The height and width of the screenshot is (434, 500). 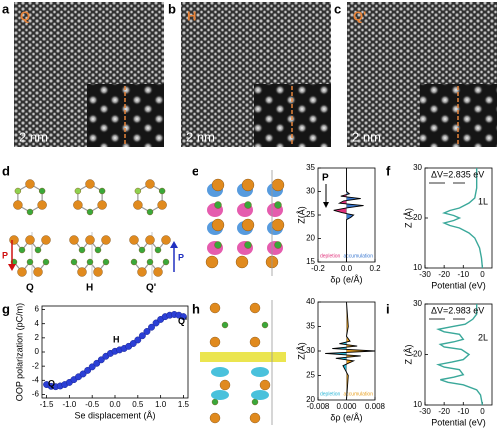 I want to click on x-tick-label: -1.5, so click(x=47, y=404).